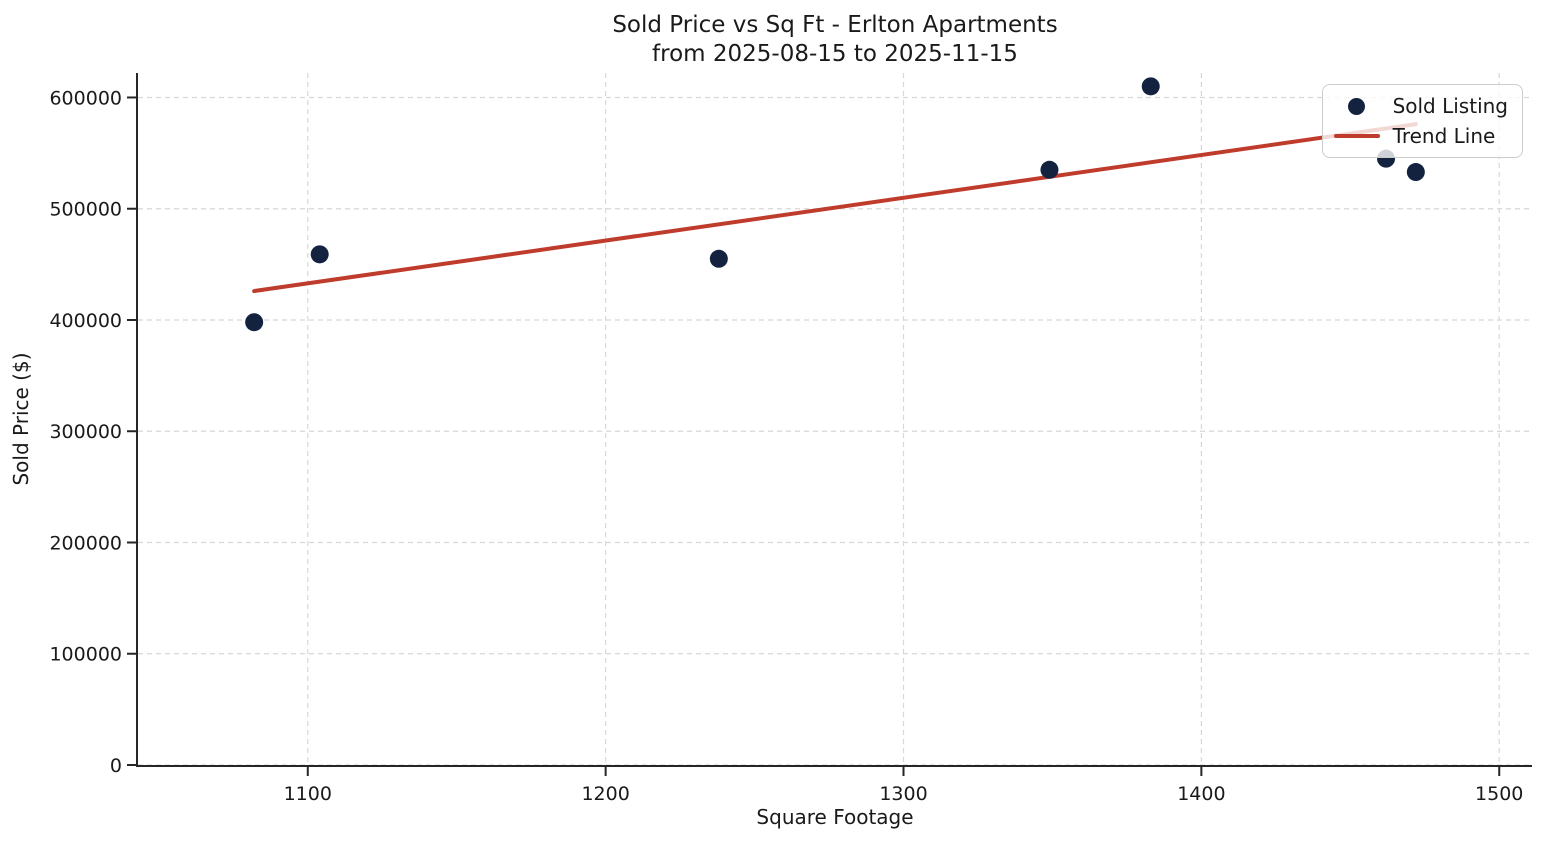 This screenshot has height=845, width=1547. What do you see at coordinates (835, 25) in the screenshot?
I see `chart-title-line1: Sold Price vs Sq Ft - Erlton Apartments` at bounding box center [835, 25].